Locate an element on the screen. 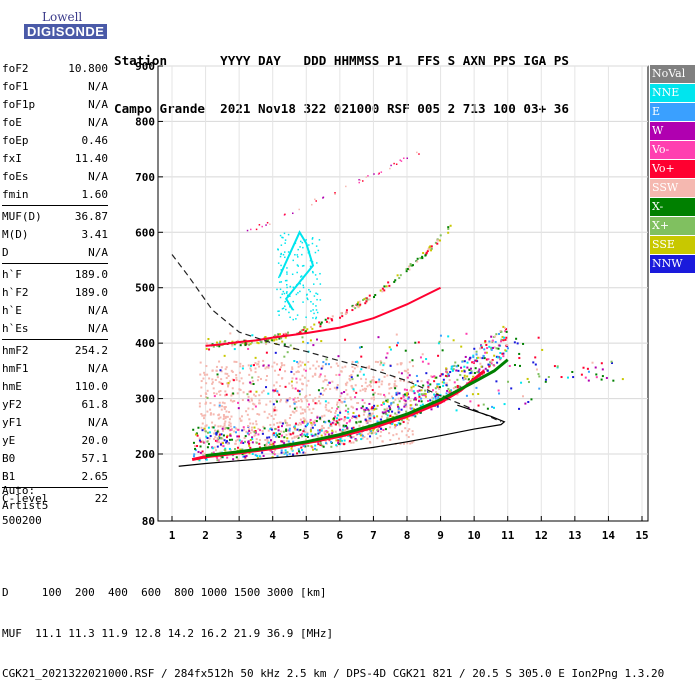 The image size is (700, 694). x-tick-label: 9 is located at coordinates (440, 535).